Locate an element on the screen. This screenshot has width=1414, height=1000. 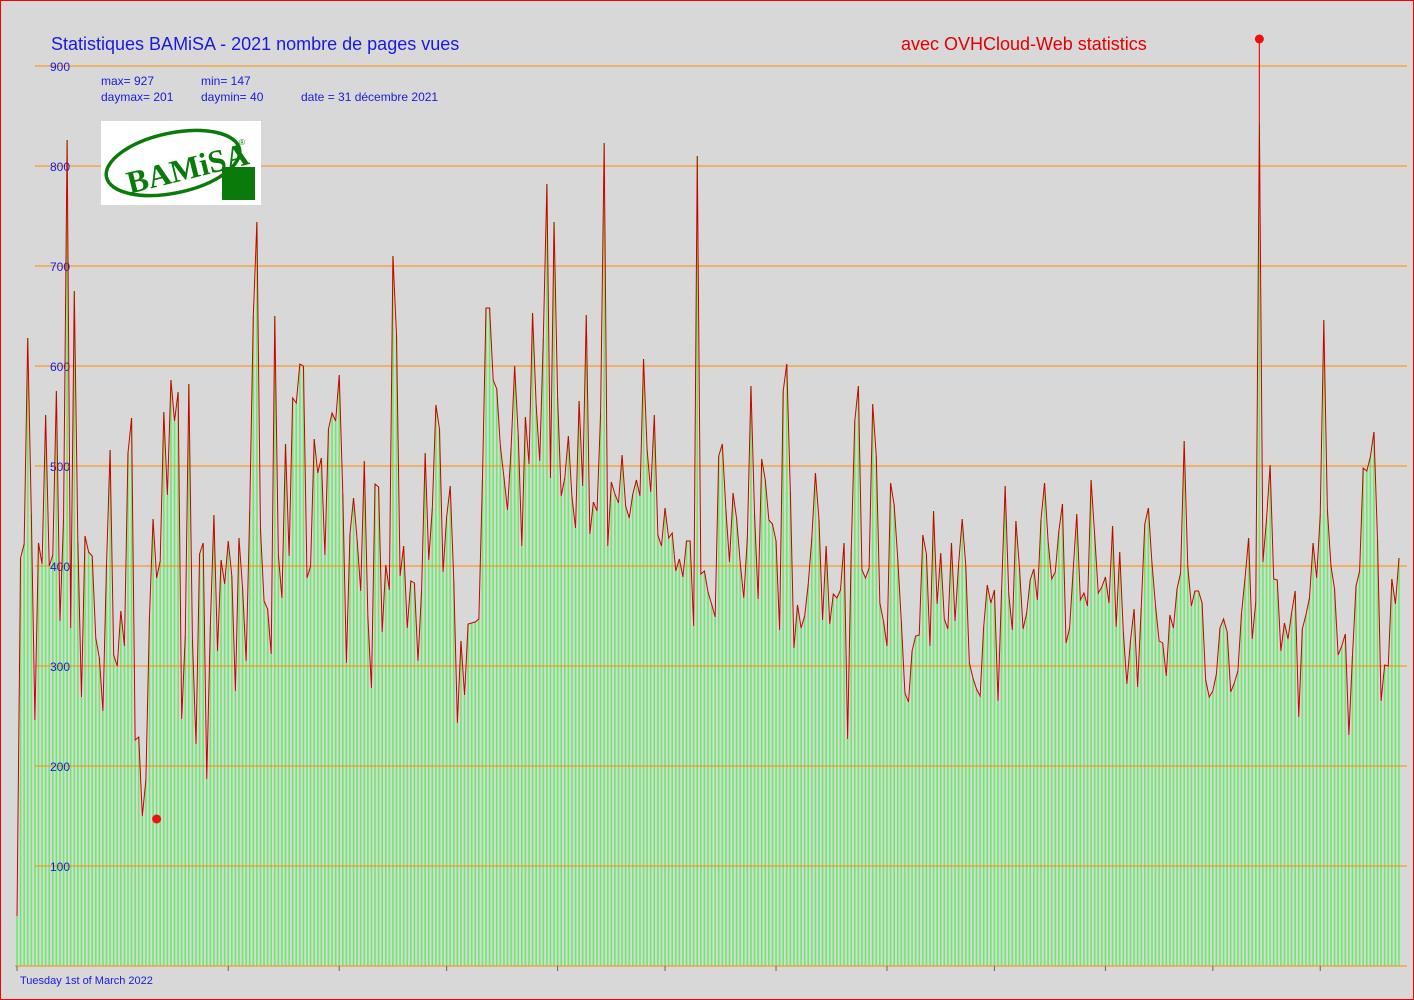
logo-green-square is located at coordinates (238, 183).